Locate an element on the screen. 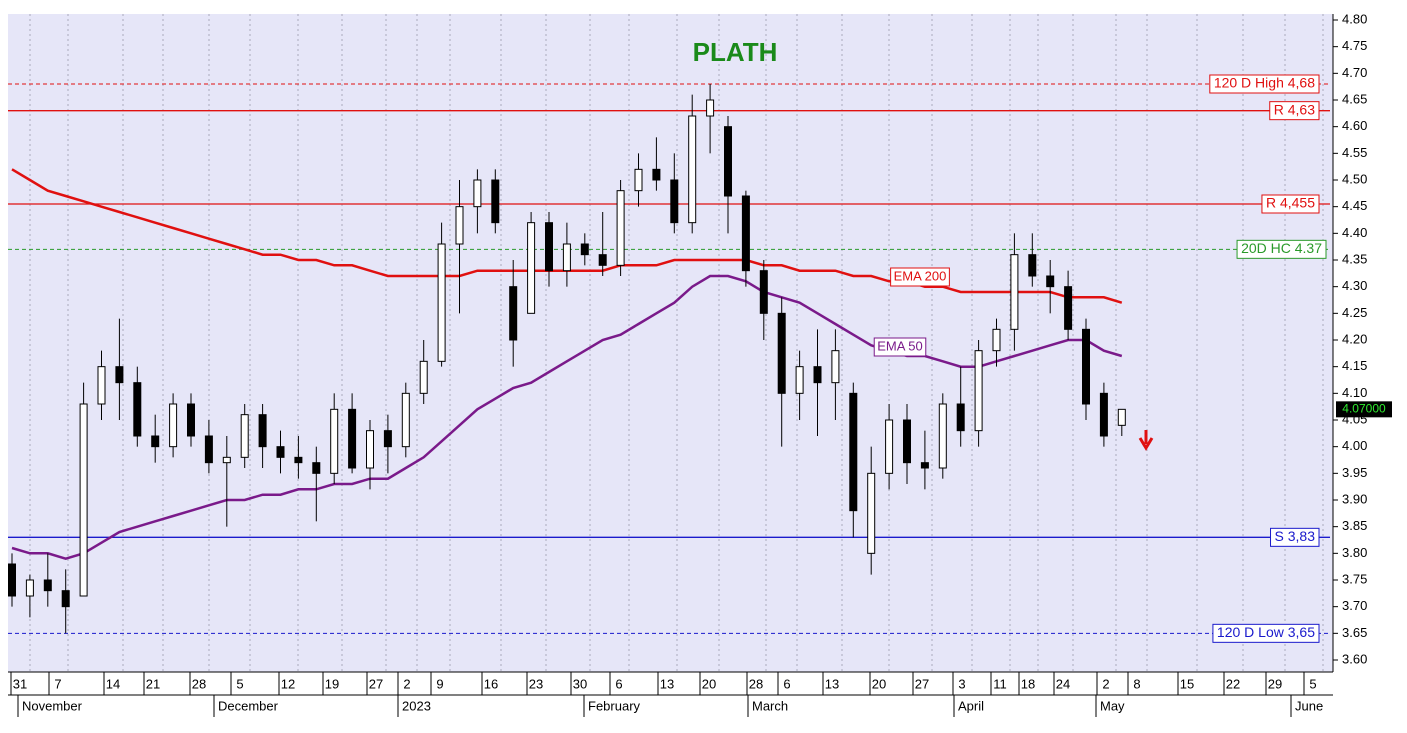 This screenshot has width=1407, height=733. x-tick-label: 23 is located at coordinates (536, 683).